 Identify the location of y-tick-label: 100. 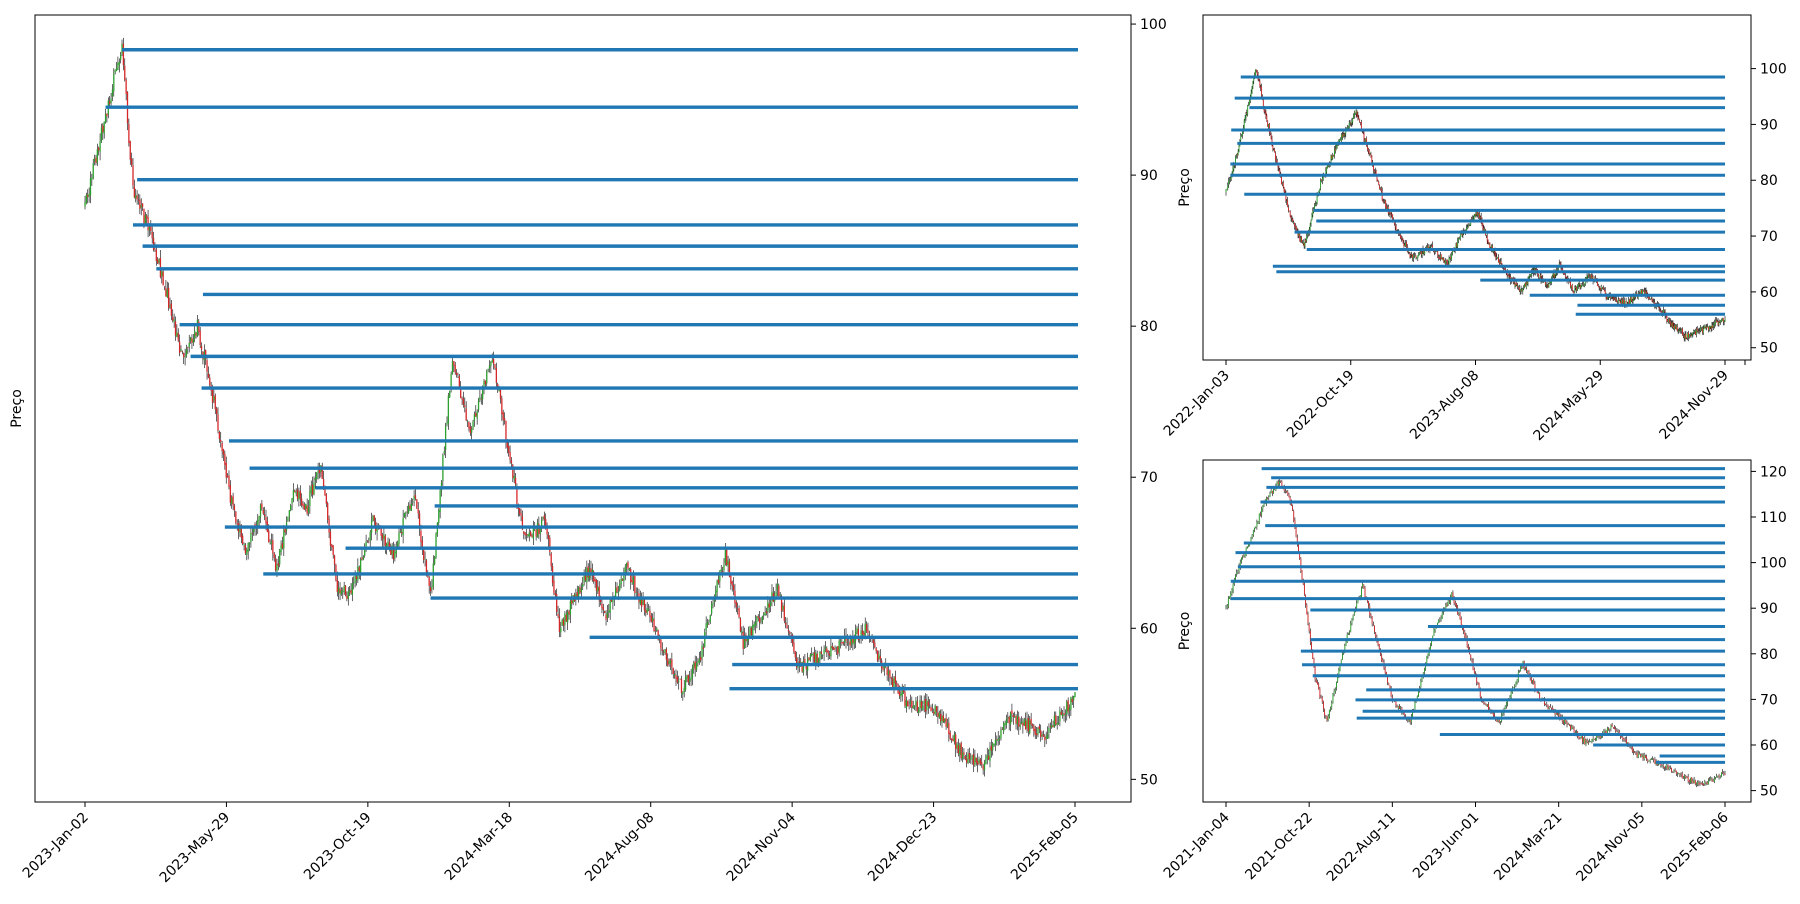
(1773, 564).